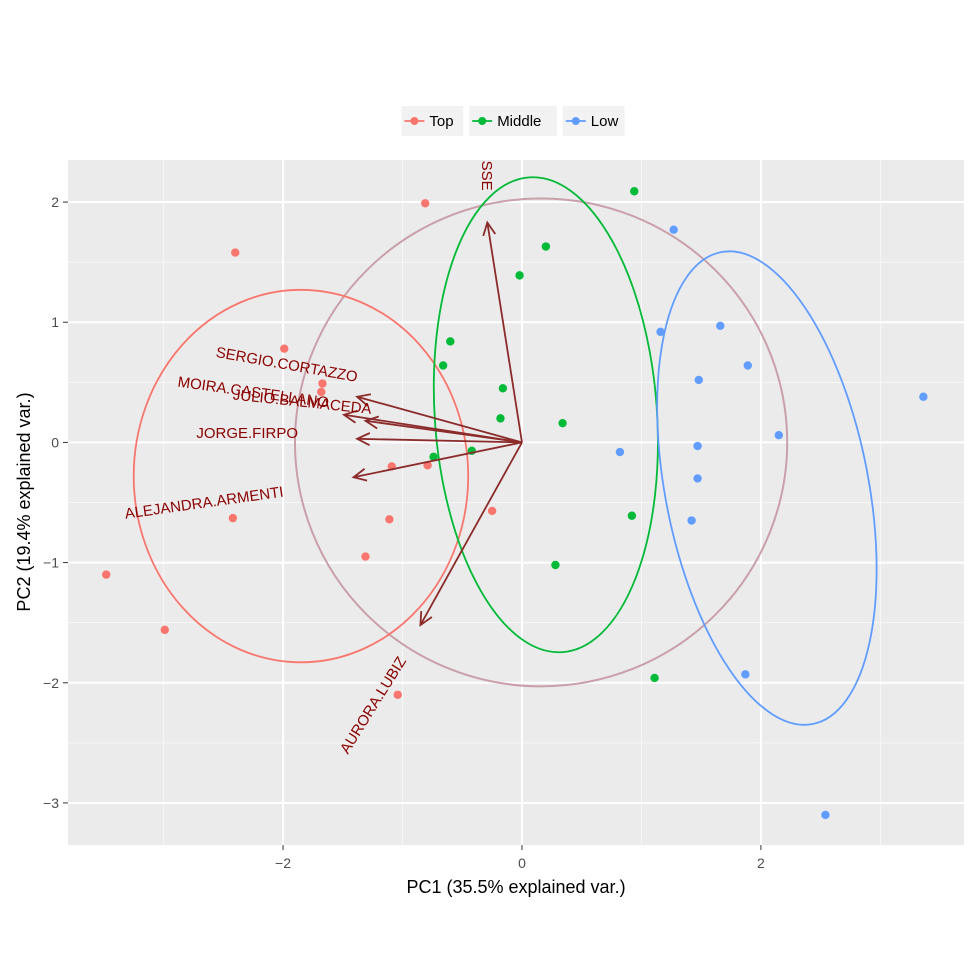 This screenshot has height=975, width=975. Describe the element at coordinates (519, 121) in the screenshot. I see `legend-label: Middle` at that location.